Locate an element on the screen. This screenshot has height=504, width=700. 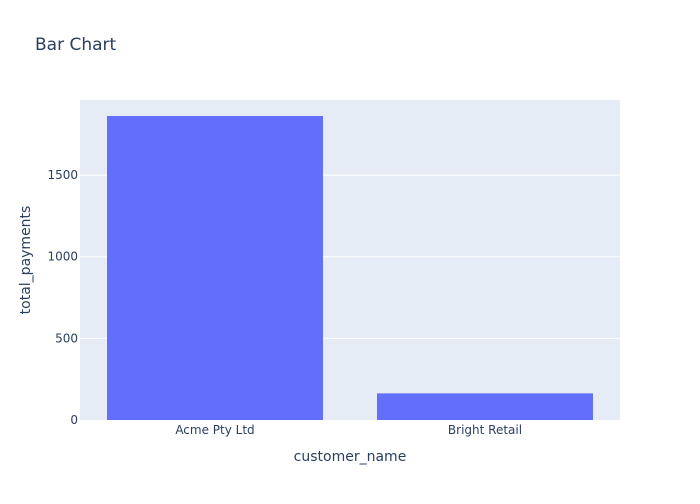
y-tick-label: 1500 is located at coordinates (62, 175).